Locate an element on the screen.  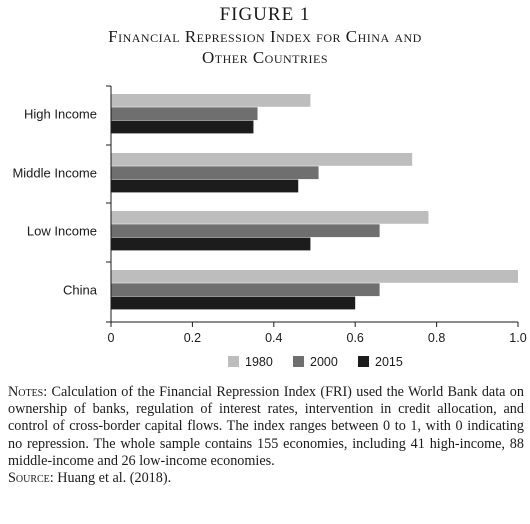
bar-low-income-2000 is located at coordinates (245, 231).